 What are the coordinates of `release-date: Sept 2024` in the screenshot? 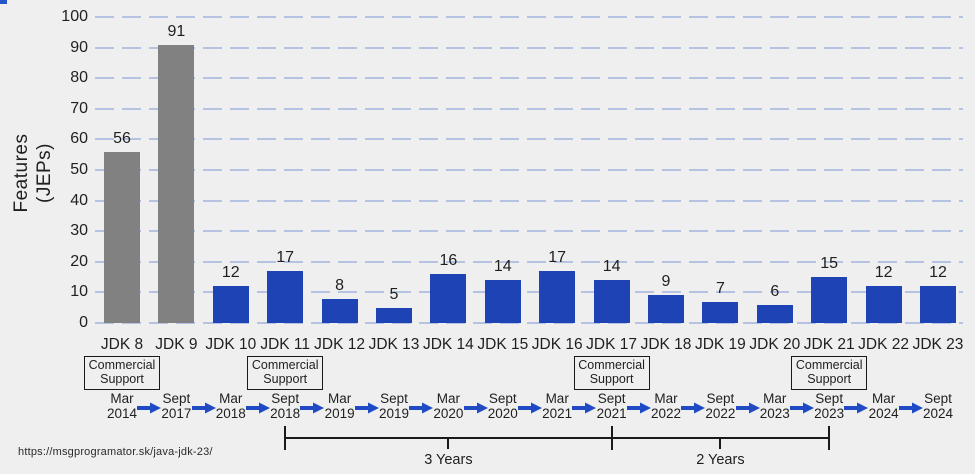 It's located at (938, 406).